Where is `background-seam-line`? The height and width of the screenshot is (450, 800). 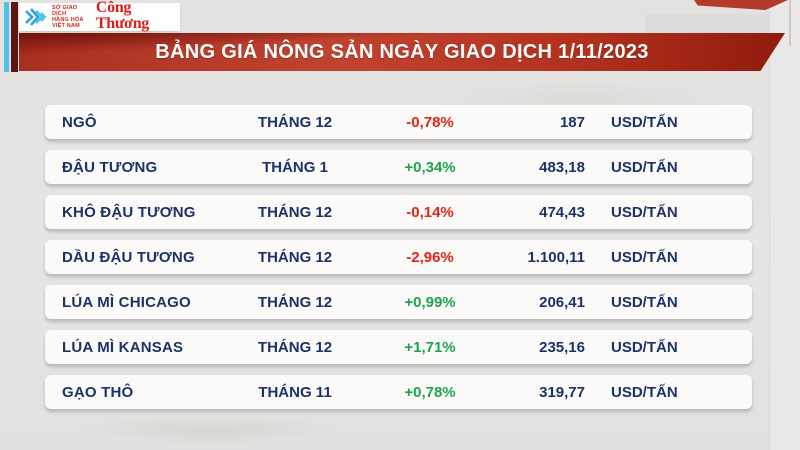
background-seam-line is located at coordinates (790, 23).